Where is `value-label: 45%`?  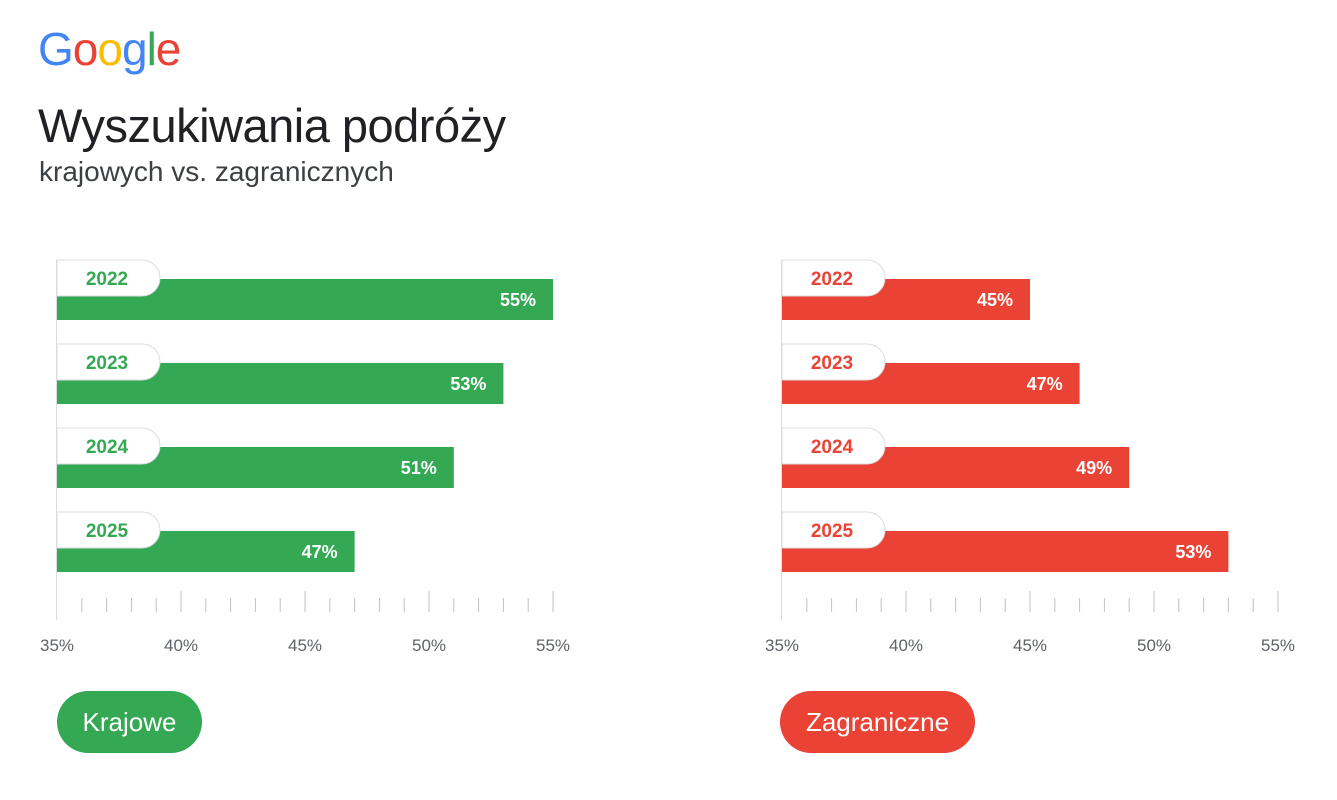
value-label: 45% is located at coordinates (995, 300).